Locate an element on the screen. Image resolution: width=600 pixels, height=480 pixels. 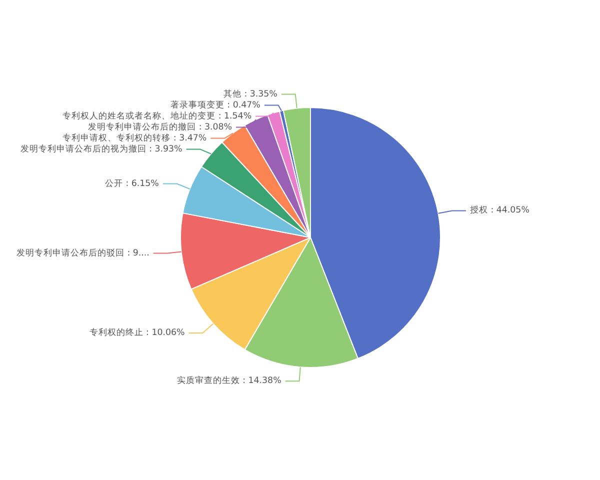
slice-label: 公开 : 6.15% is located at coordinates (131, 183).